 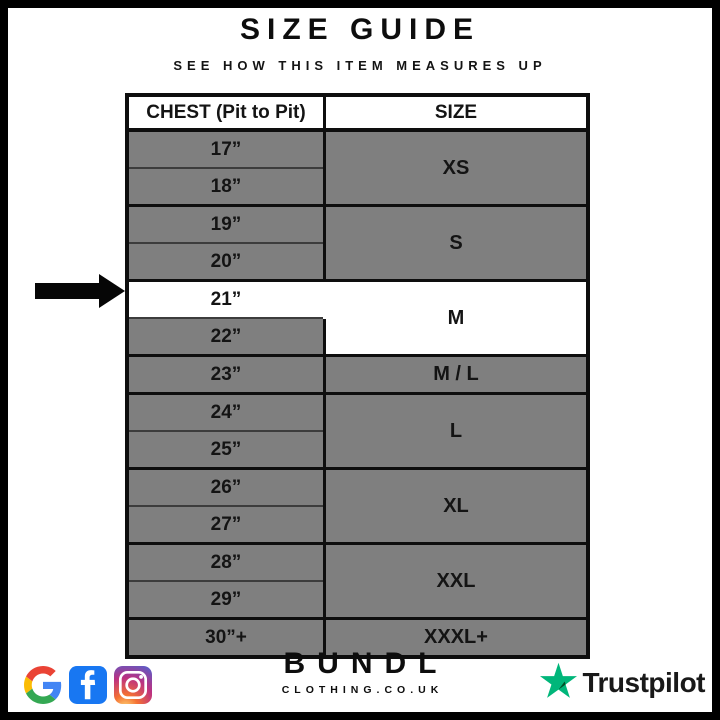 I want to click on chest-cell: 18”, so click(x=226, y=186).